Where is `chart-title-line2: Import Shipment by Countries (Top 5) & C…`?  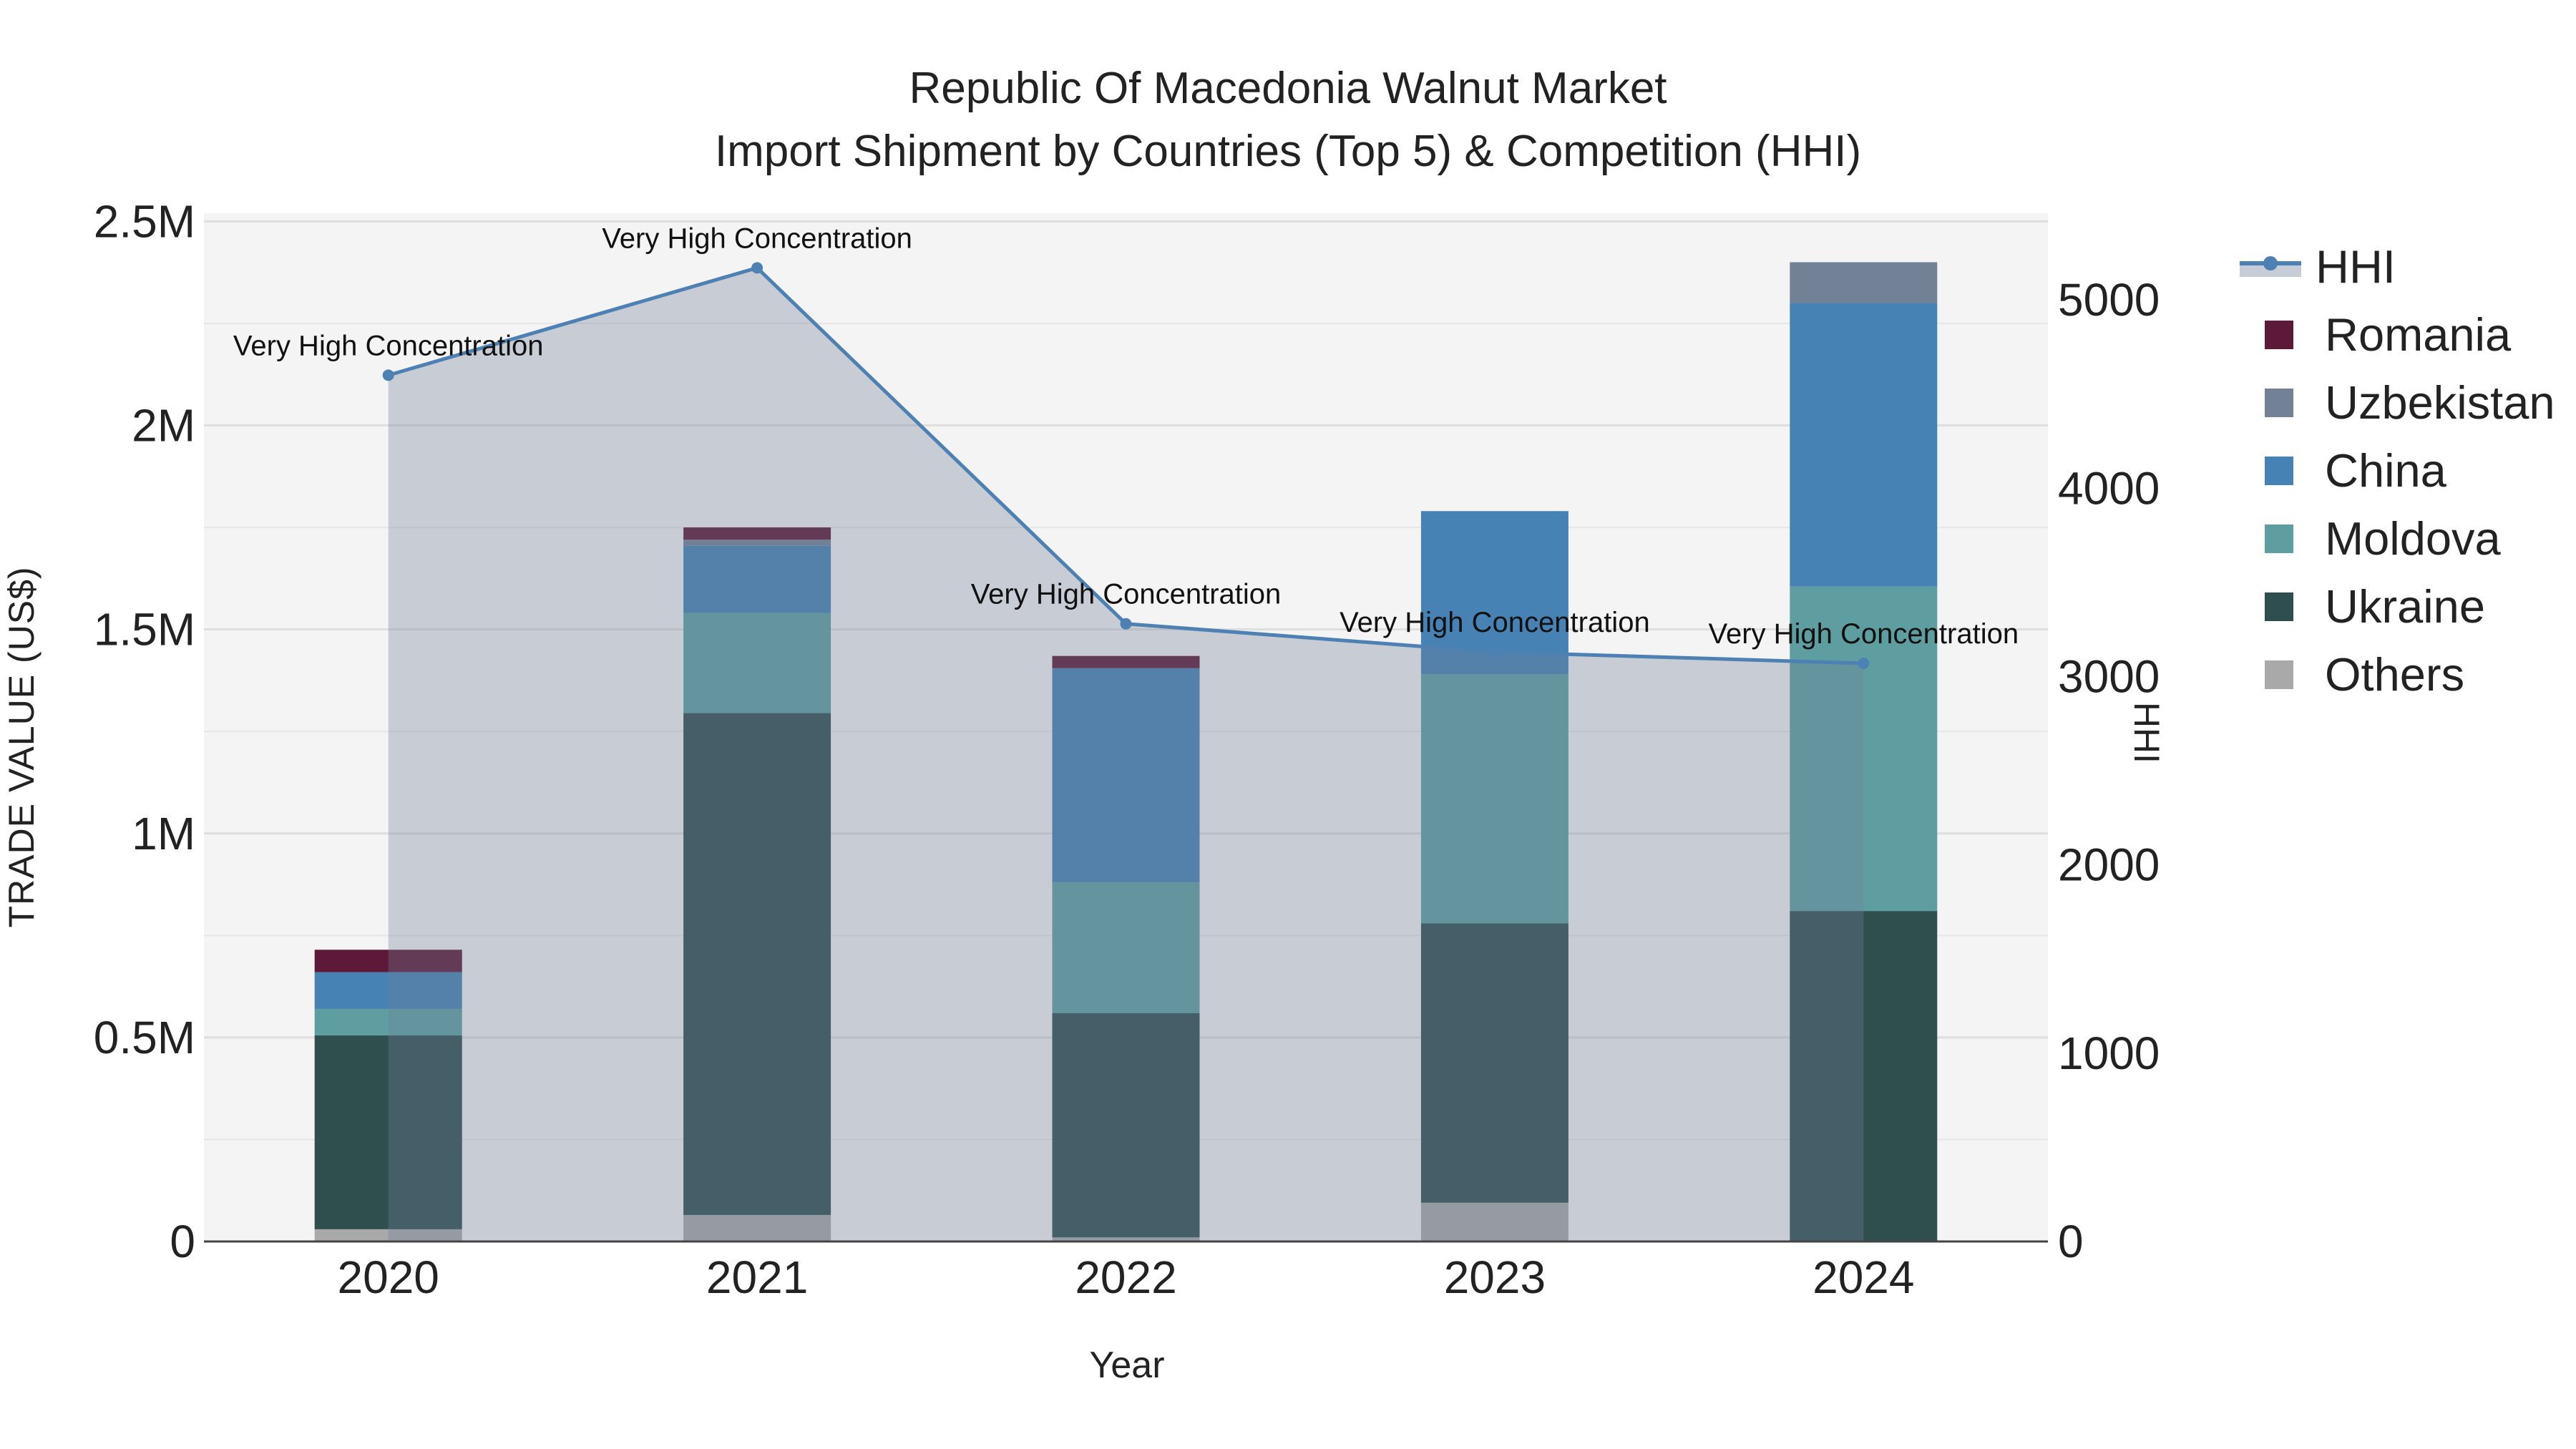
chart-title-line2: Import Shipment by Countries (Top 5) & C… is located at coordinates (1288, 151).